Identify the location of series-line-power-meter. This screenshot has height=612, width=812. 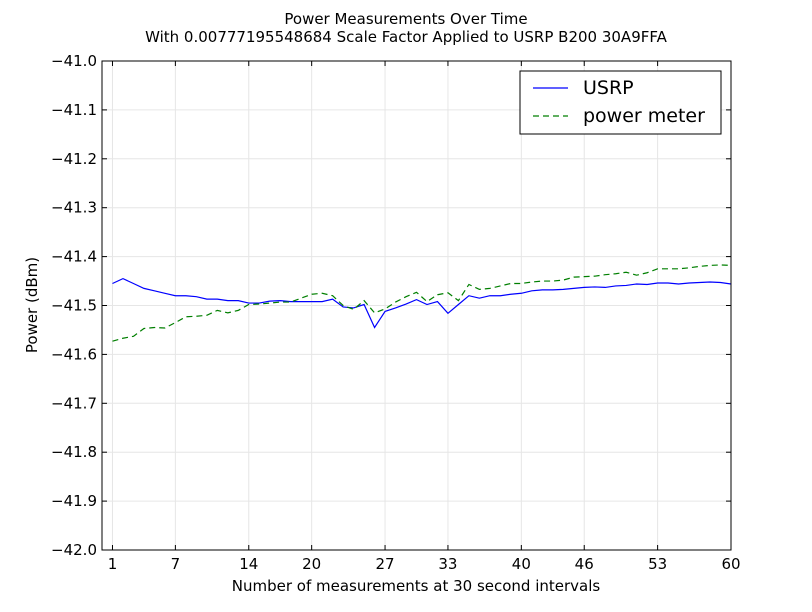
(422, 303).